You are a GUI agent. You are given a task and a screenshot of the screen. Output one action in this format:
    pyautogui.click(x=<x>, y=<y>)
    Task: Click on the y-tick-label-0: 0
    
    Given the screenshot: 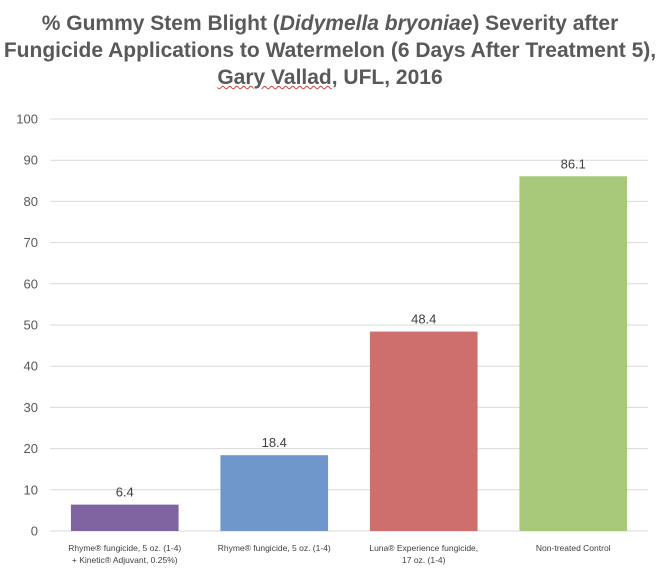 What is the action you would take?
    pyautogui.click(x=34, y=531)
    